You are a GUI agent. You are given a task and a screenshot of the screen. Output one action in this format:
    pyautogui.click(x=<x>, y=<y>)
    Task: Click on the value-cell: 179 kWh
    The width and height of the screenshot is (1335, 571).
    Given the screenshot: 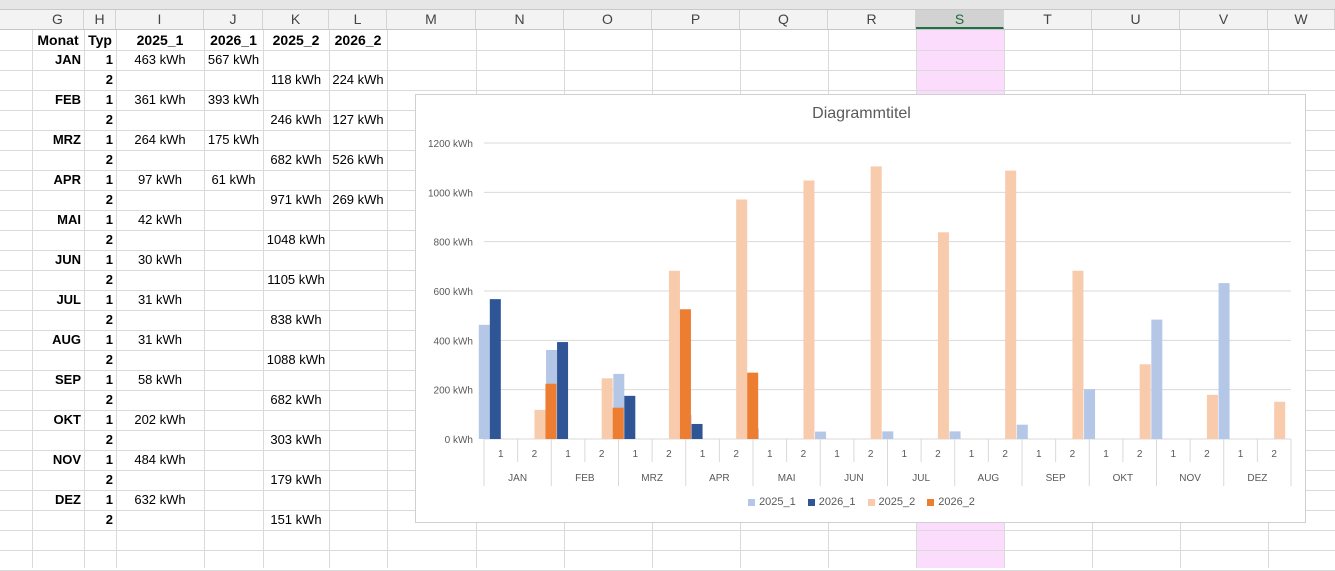 What is the action you would take?
    pyautogui.click(x=296, y=479)
    